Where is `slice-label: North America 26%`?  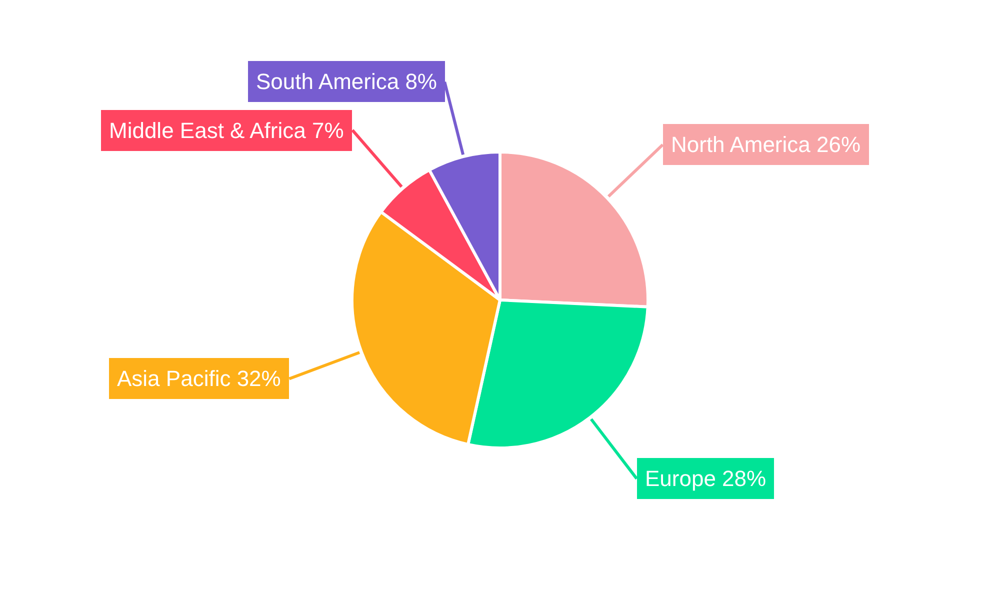 slice-label: North America 26% is located at coordinates (766, 144).